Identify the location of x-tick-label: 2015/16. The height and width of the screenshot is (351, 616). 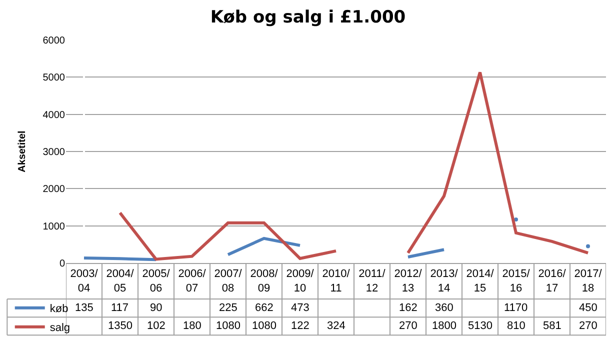
(516, 281).